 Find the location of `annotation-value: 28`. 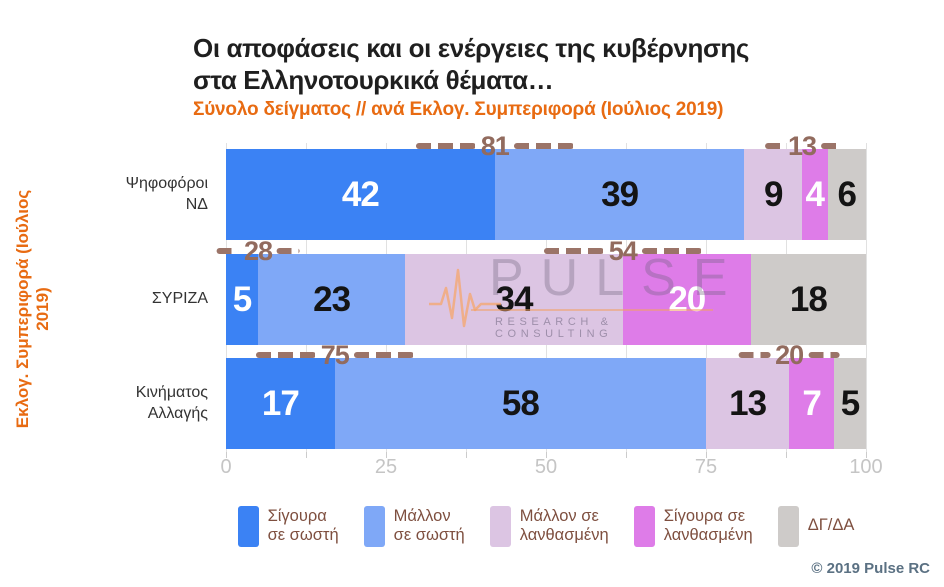

annotation-value: 28 is located at coordinates (258, 250).